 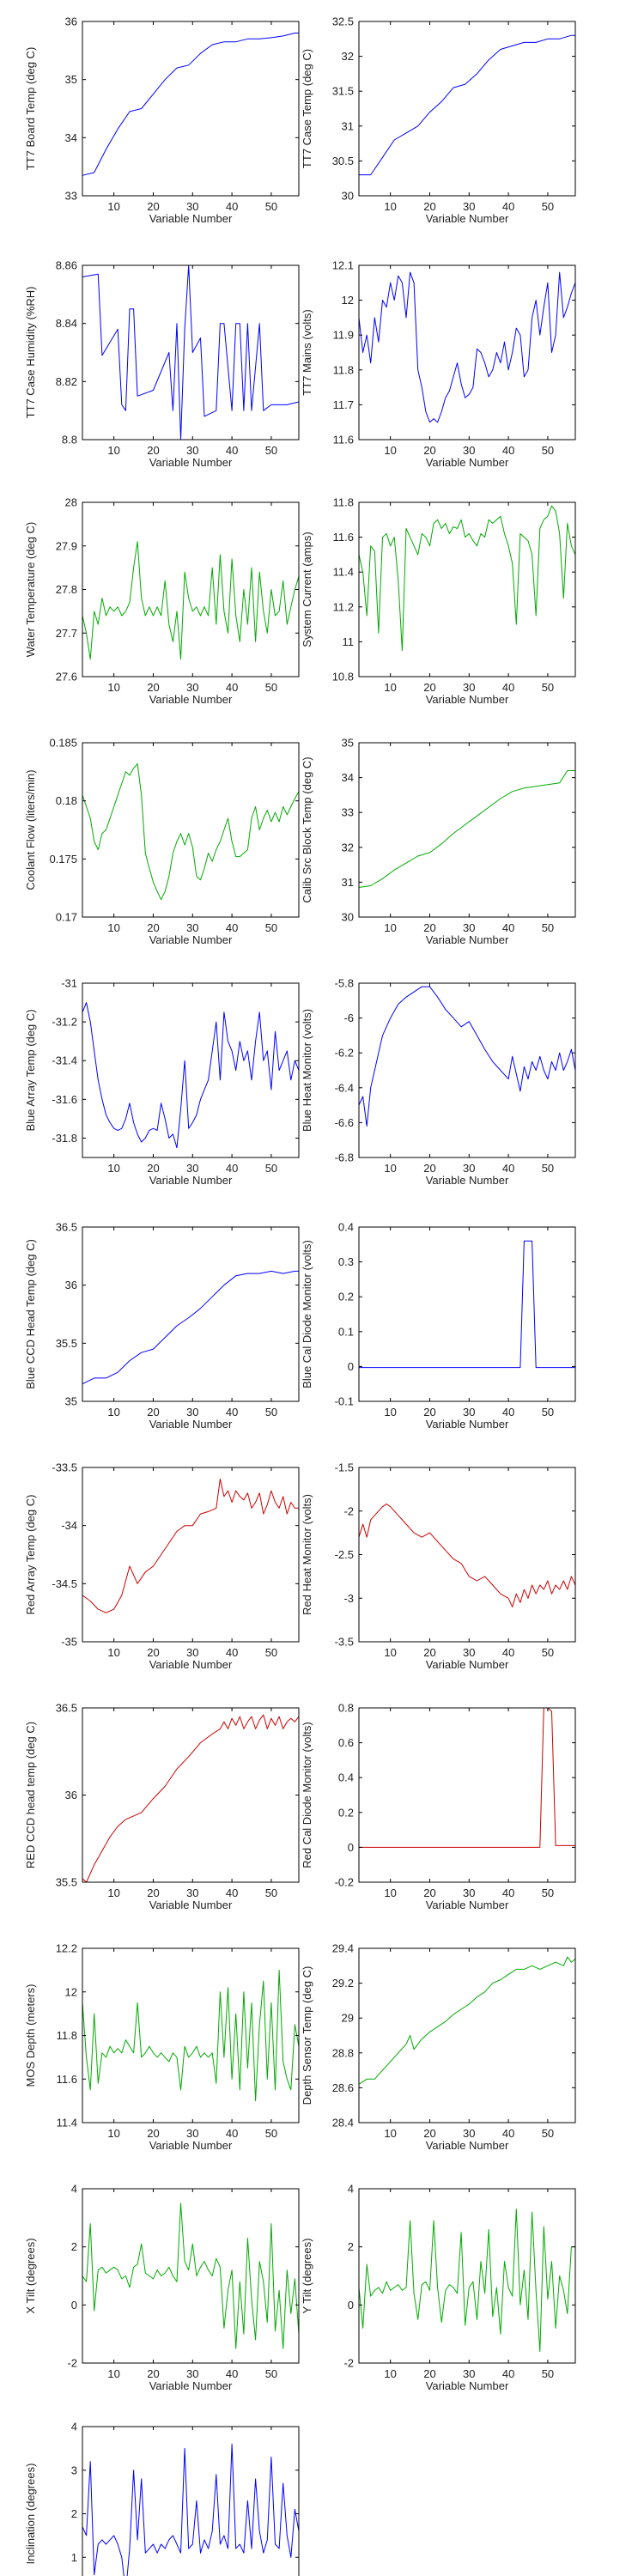 What do you see at coordinates (348, 812) in the screenshot?
I see `y-tick-label: 33` at bounding box center [348, 812].